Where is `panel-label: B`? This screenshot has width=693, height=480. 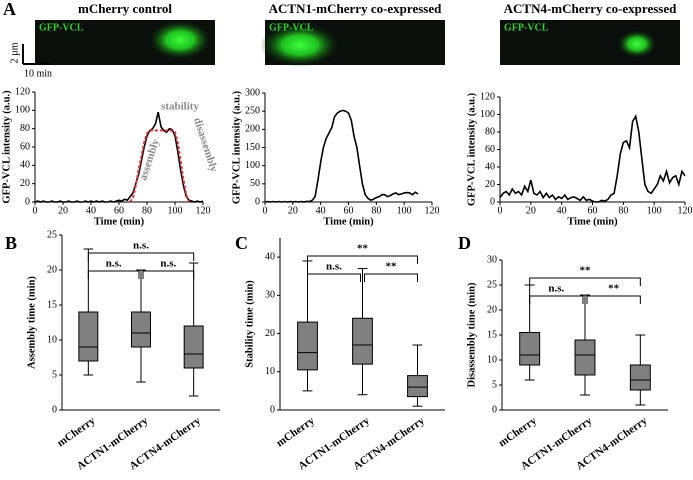
panel-label: B is located at coordinates (11, 243).